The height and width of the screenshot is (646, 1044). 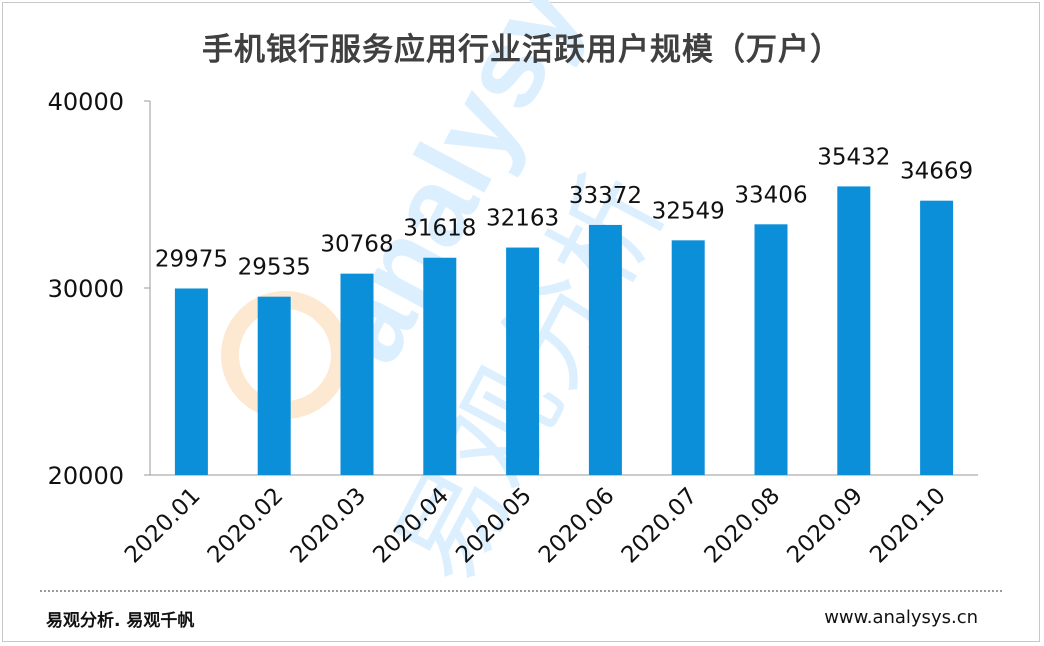 What do you see at coordinates (770, 195) in the screenshot?
I see `data-label: 33406` at bounding box center [770, 195].